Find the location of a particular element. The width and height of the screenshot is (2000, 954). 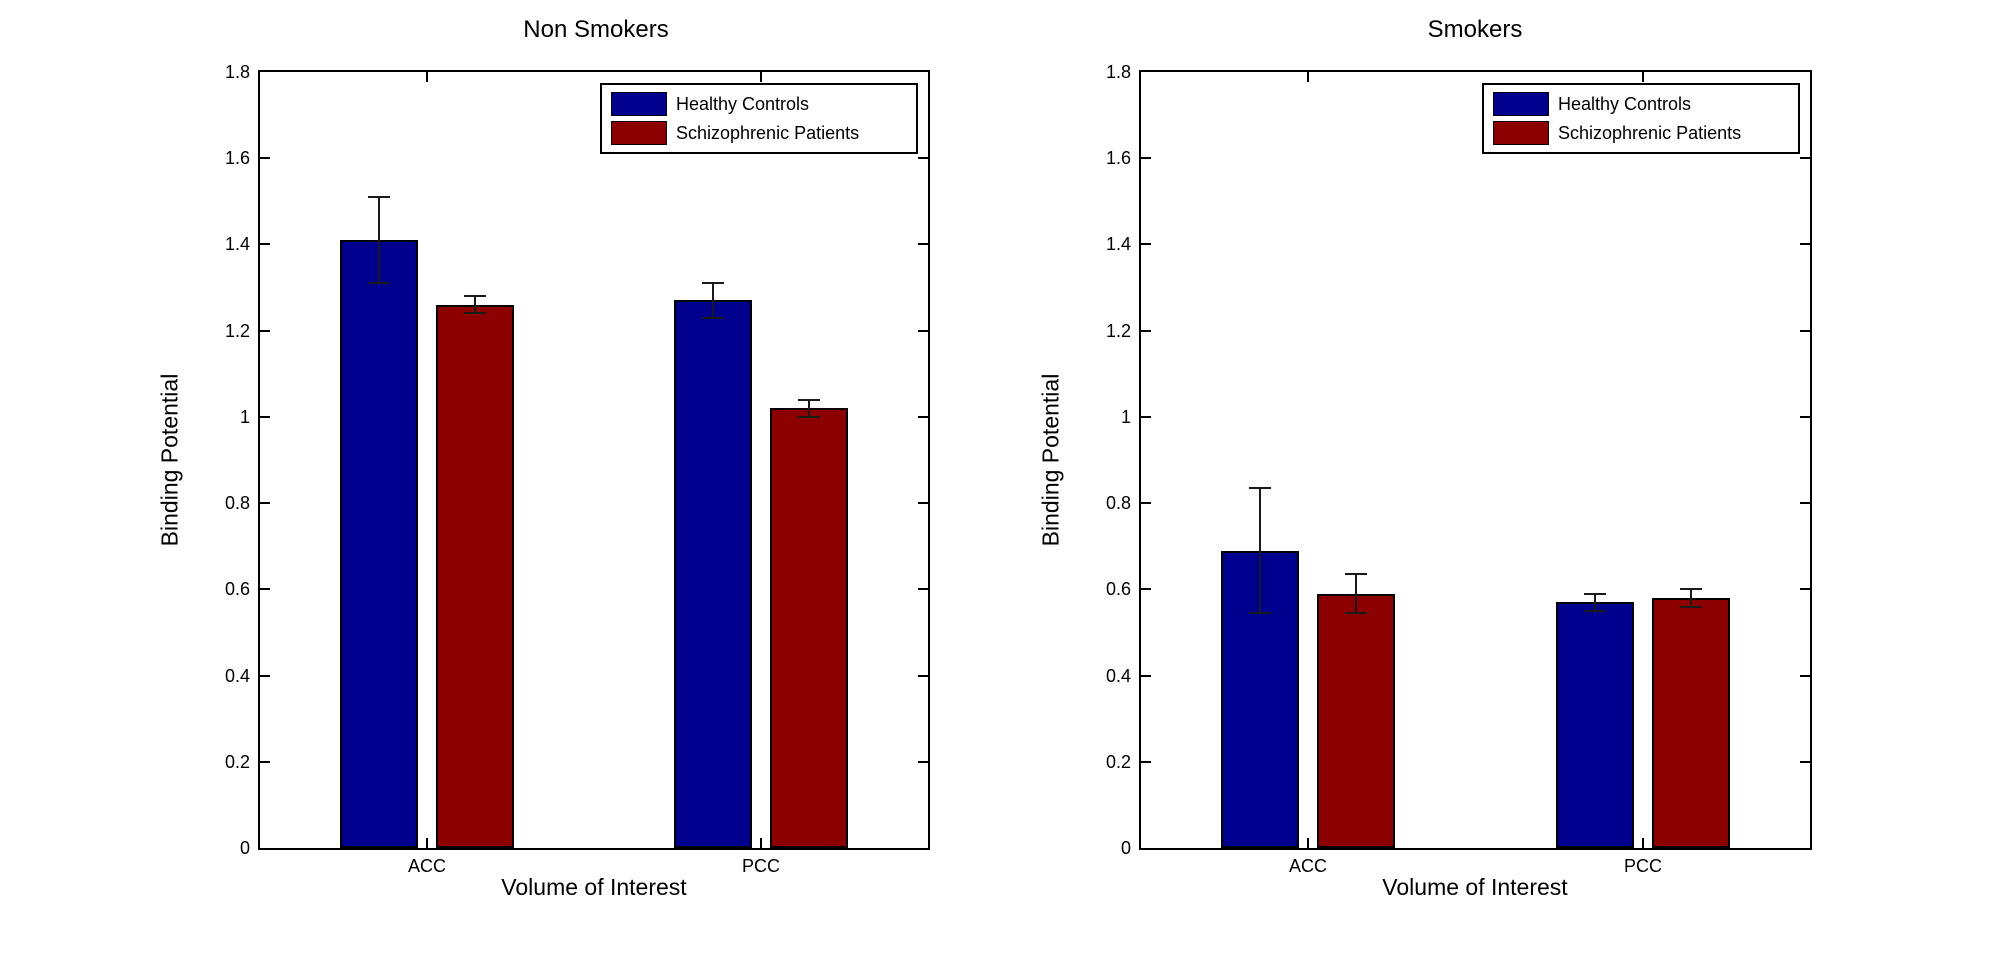

legend-swatch-schizophrenic-patients is located at coordinates (639, 133).